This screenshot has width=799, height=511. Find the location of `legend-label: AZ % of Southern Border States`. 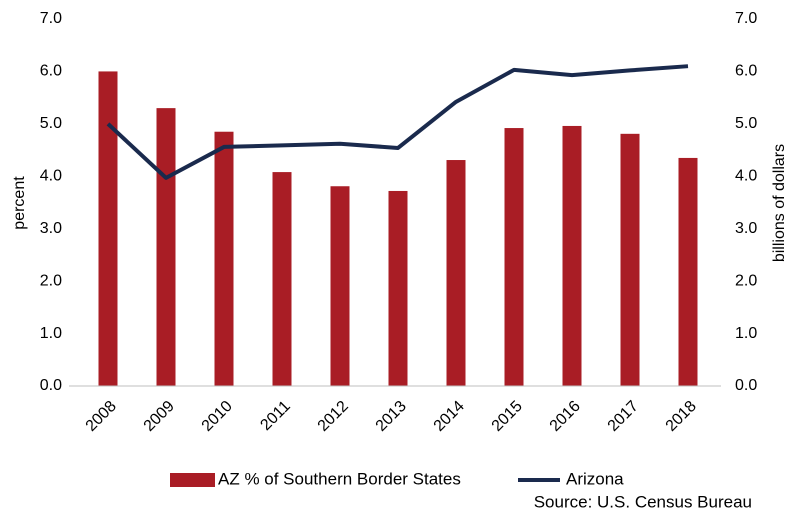

legend-label: AZ % of Southern Border States is located at coordinates (339, 478).